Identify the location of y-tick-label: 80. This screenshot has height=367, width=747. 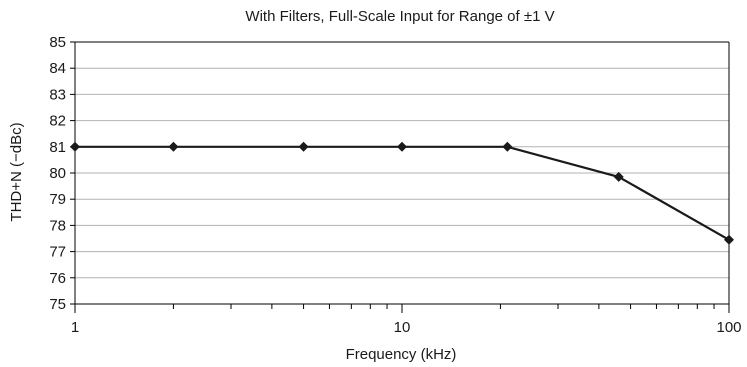
(57, 173).